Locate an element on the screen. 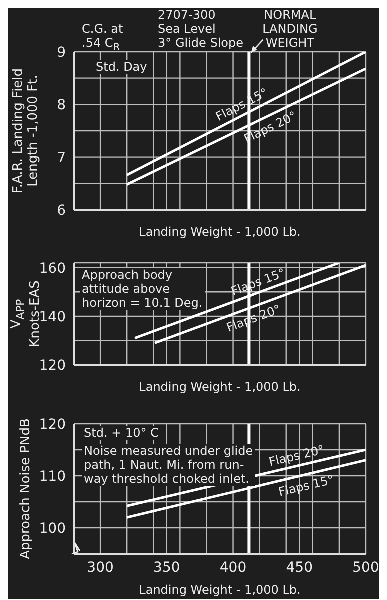 The height and width of the screenshot is (600, 387). y-tick-label: 160 is located at coordinates (52, 268).